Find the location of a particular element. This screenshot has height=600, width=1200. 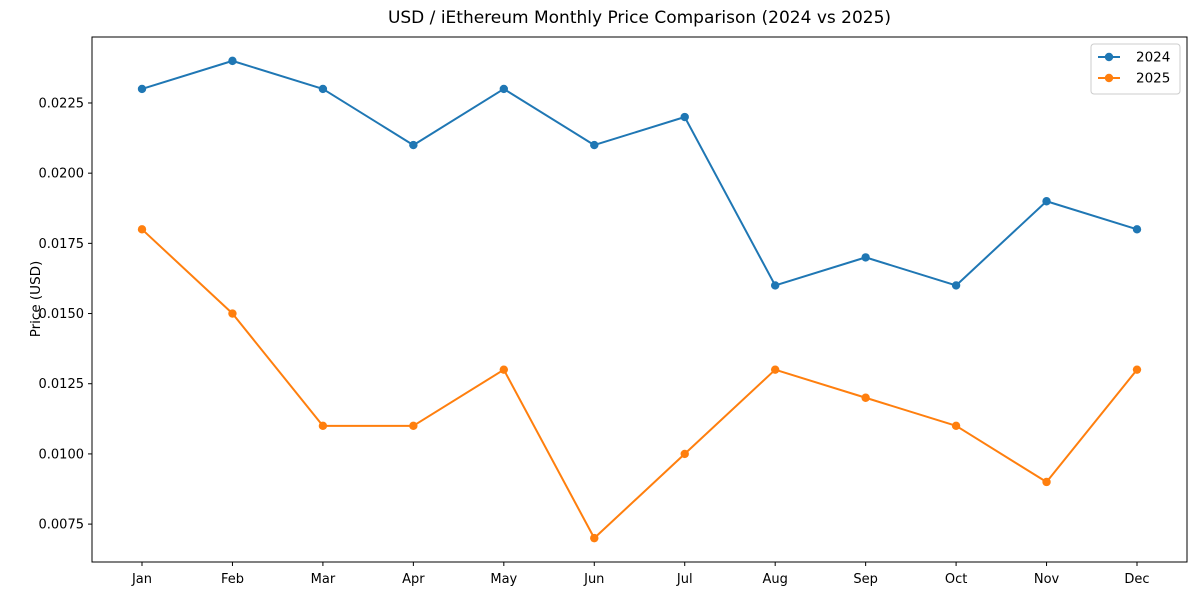

x-axis-tick-label: Aug is located at coordinates (774, 579).